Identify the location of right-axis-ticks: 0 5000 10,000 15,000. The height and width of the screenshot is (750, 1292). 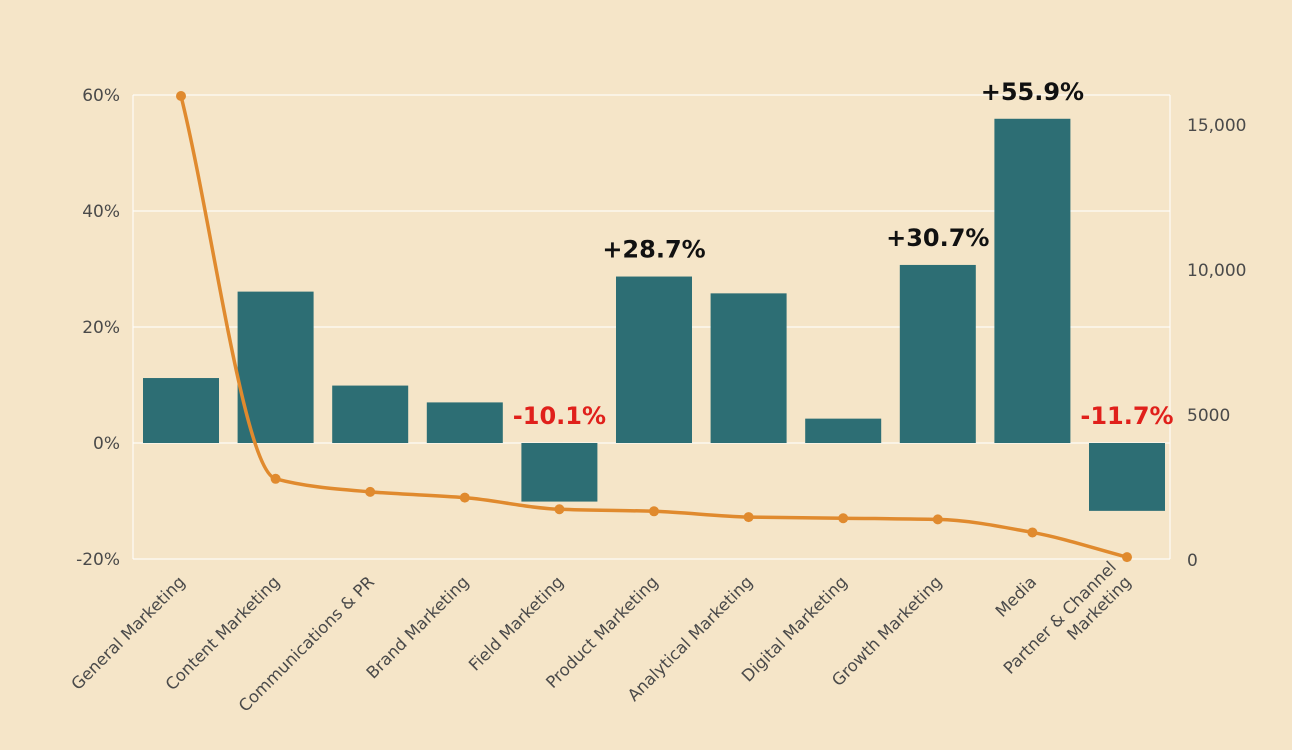
(1216, 343).